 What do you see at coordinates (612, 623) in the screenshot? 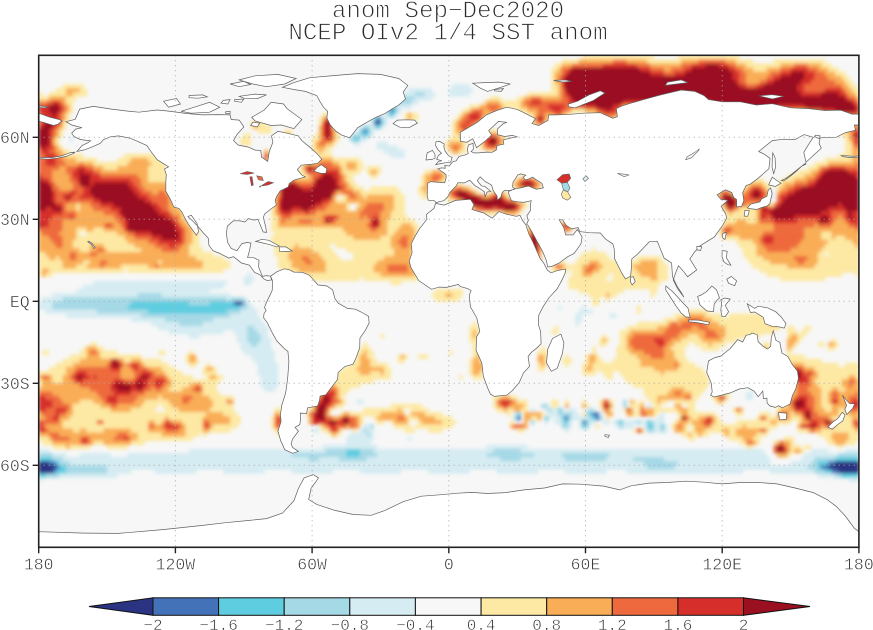
I see `svg-text: 1.2` at bounding box center [612, 623].